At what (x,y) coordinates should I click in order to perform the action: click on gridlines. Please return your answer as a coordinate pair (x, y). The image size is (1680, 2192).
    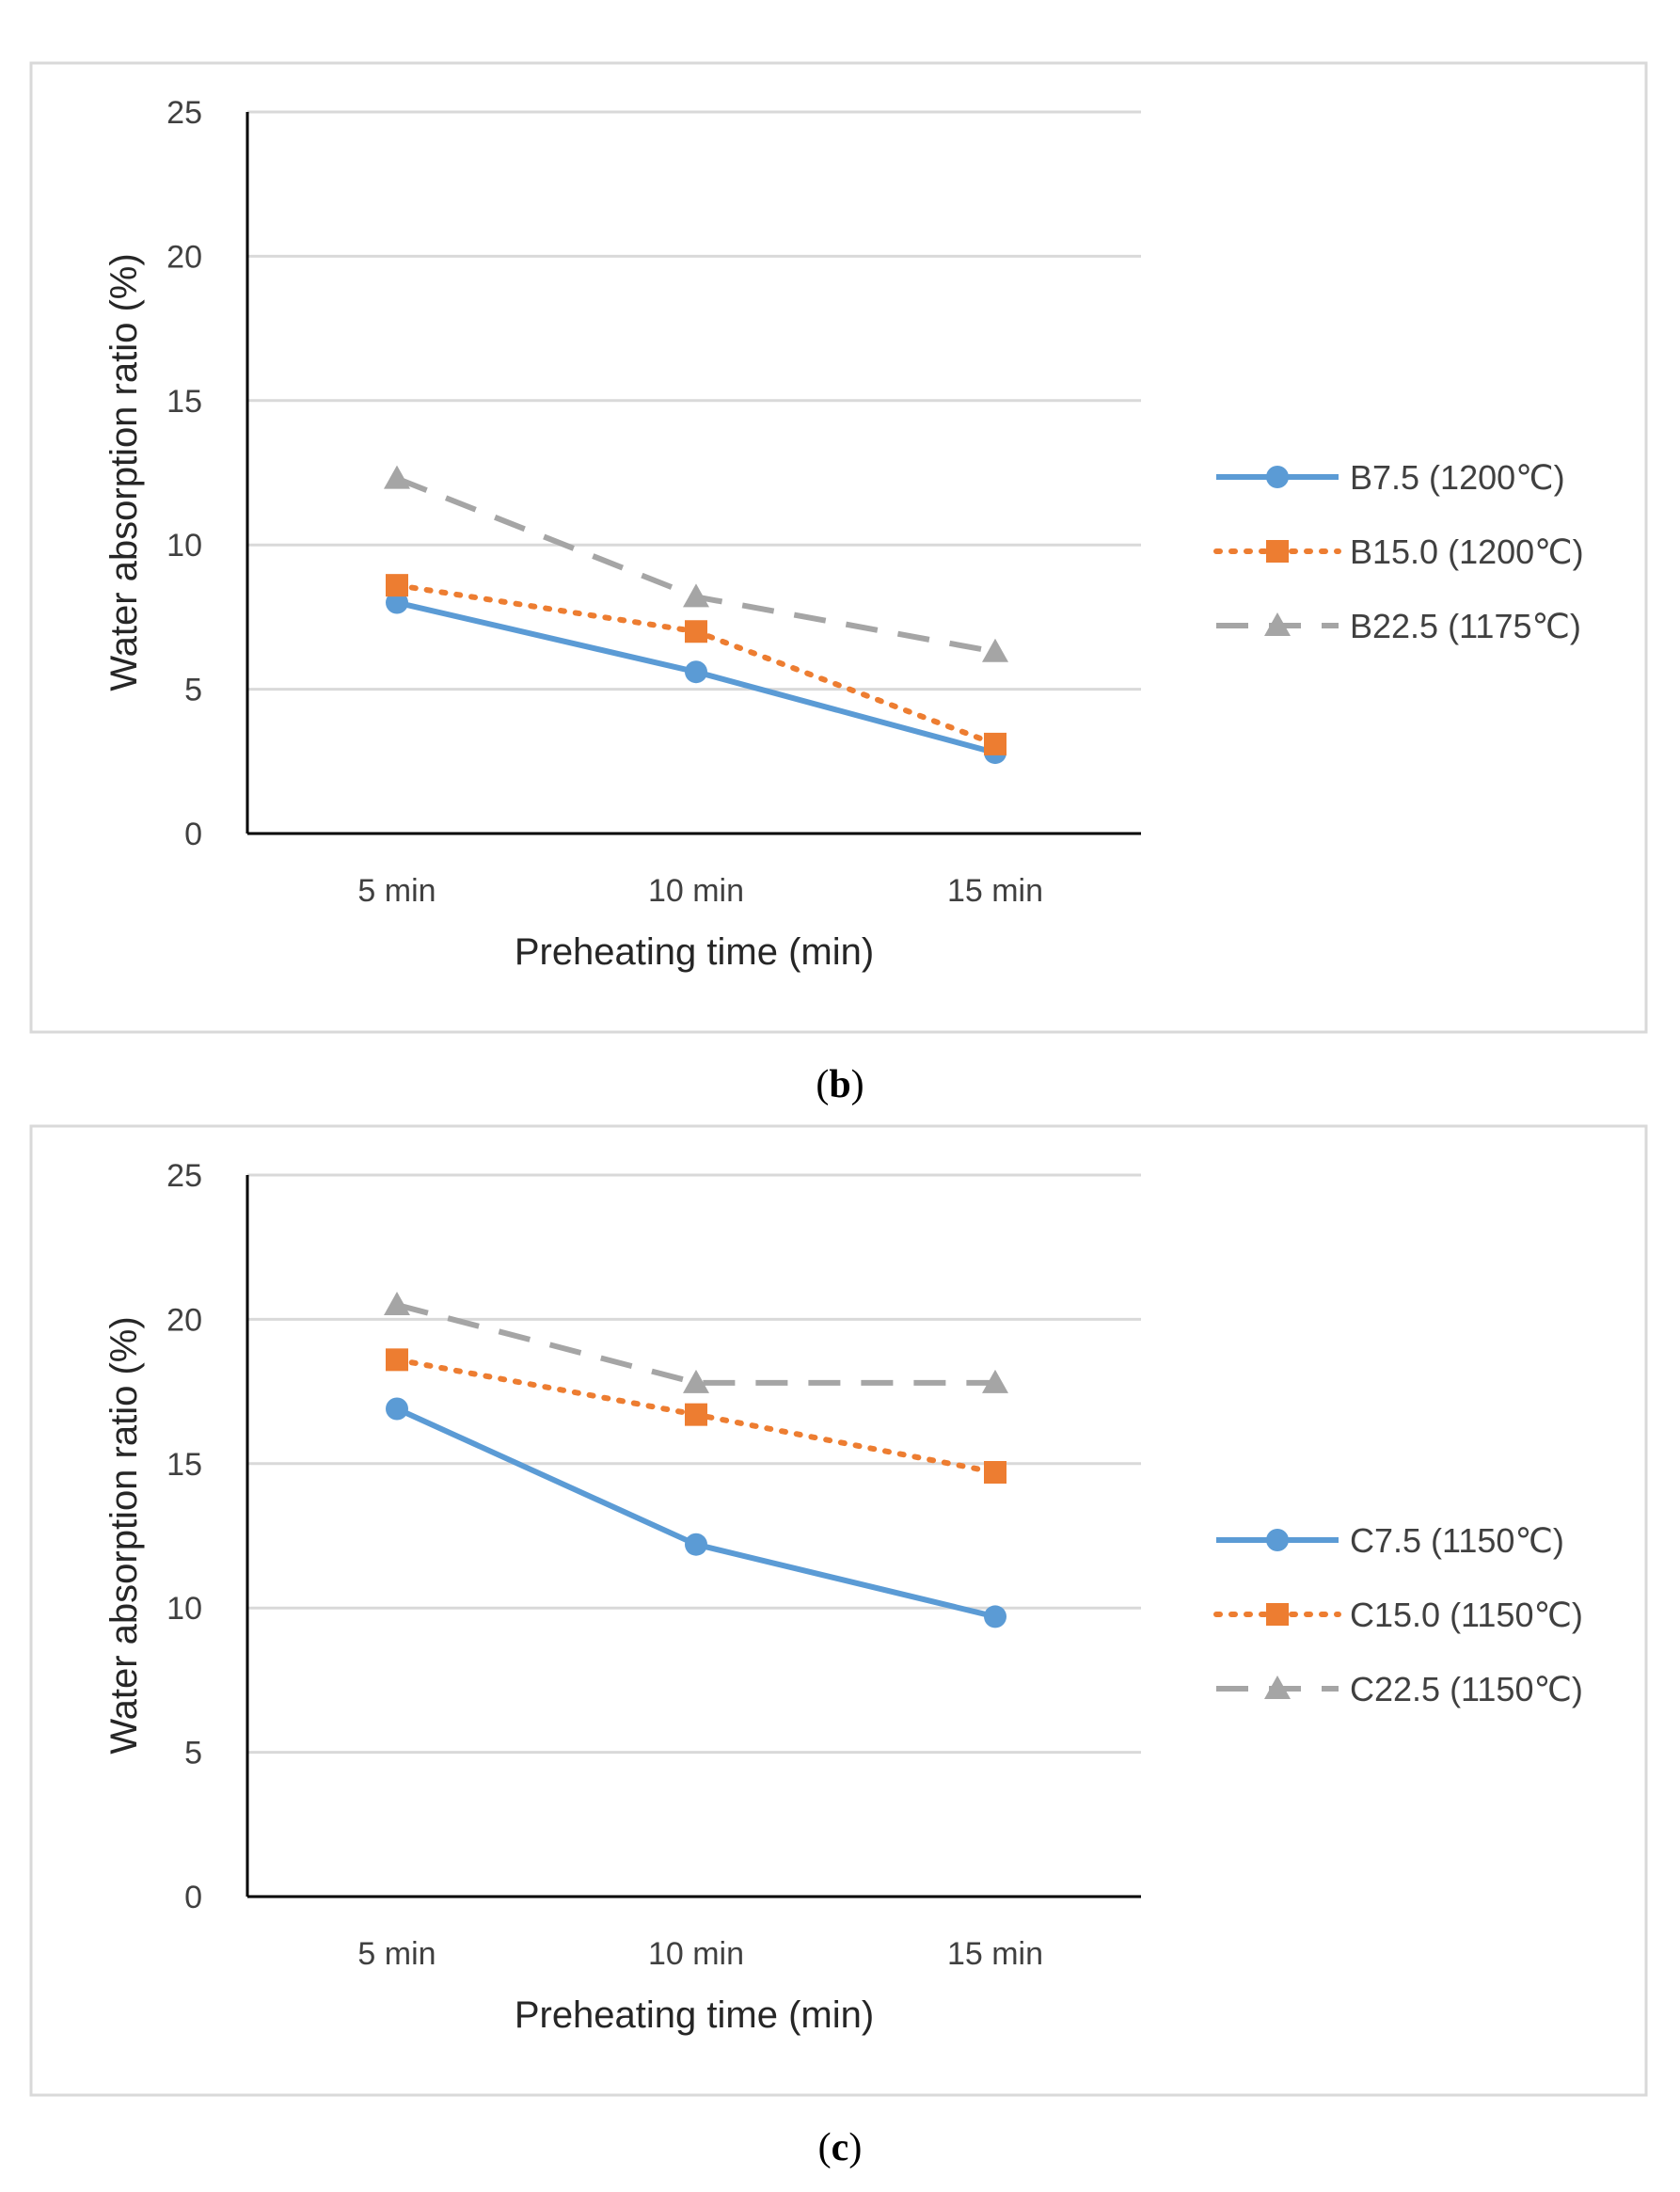
    Looking at the image, I should click on (694, 400).